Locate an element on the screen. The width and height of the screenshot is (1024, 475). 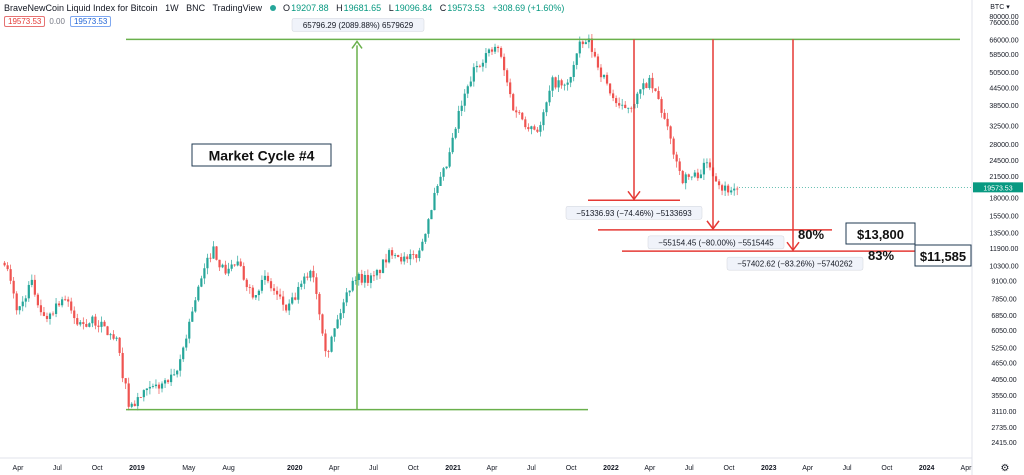
bid-badge: 19573.53 is located at coordinates (25, 21).